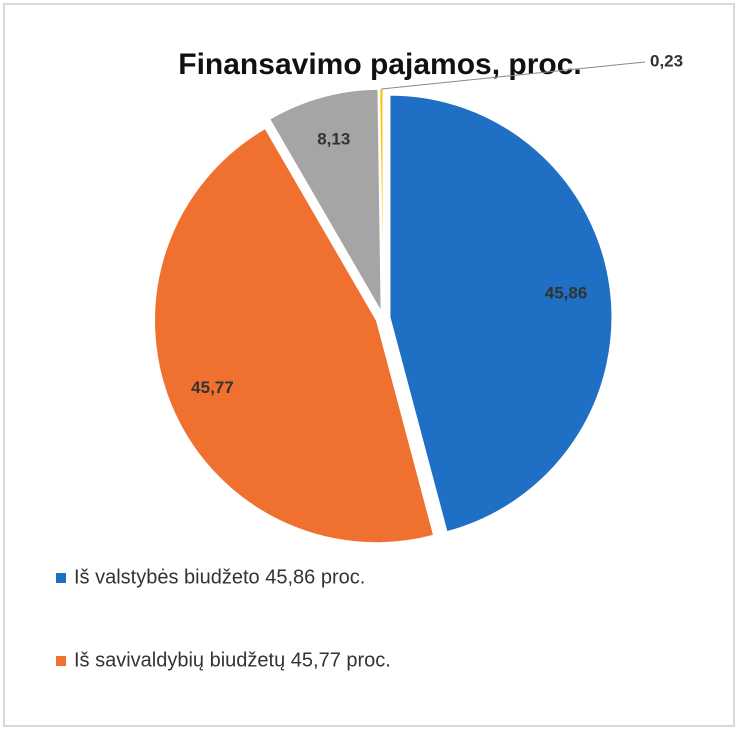  Describe the element at coordinates (333, 139) in the screenshot. I see `data-label: 8,13` at that location.